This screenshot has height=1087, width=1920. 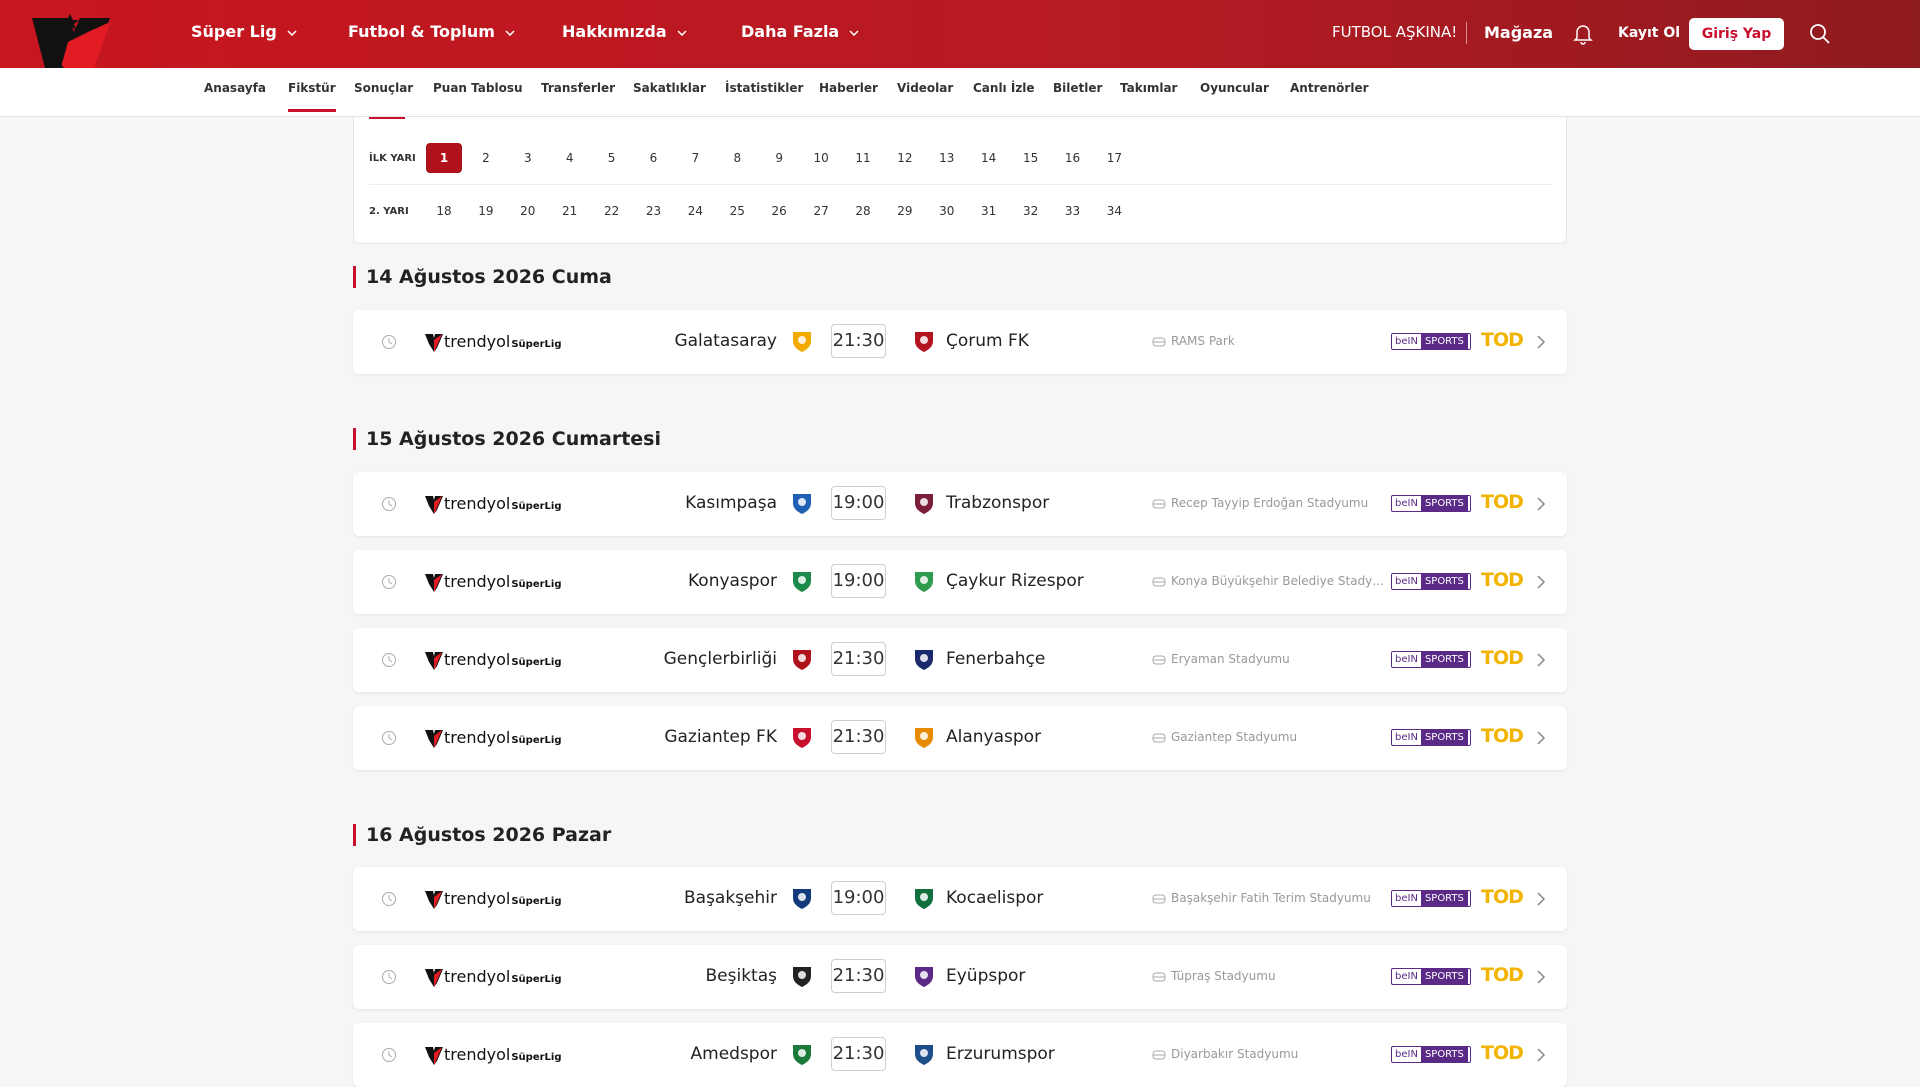 What do you see at coordinates (1519, 32) in the screenshot?
I see `store-link: Mağaza` at bounding box center [1519, 32].